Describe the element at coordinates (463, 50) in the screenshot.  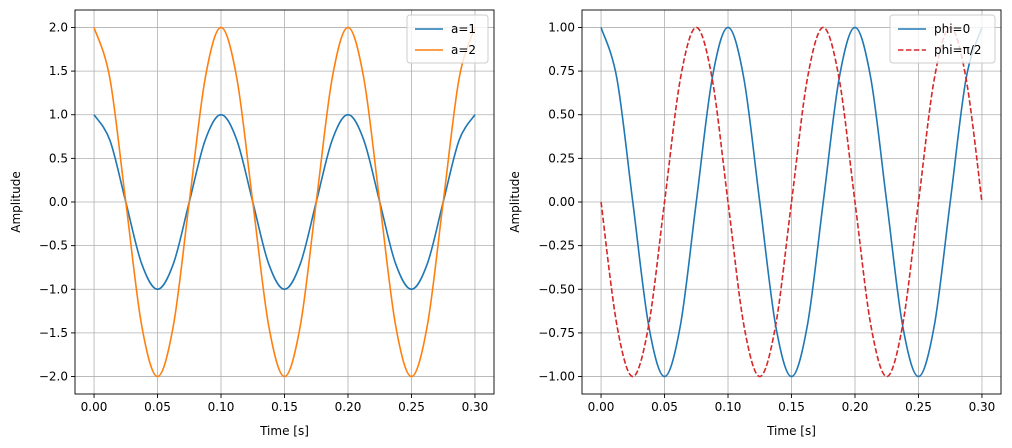
I see `legend-label-2: a=2` at that location.